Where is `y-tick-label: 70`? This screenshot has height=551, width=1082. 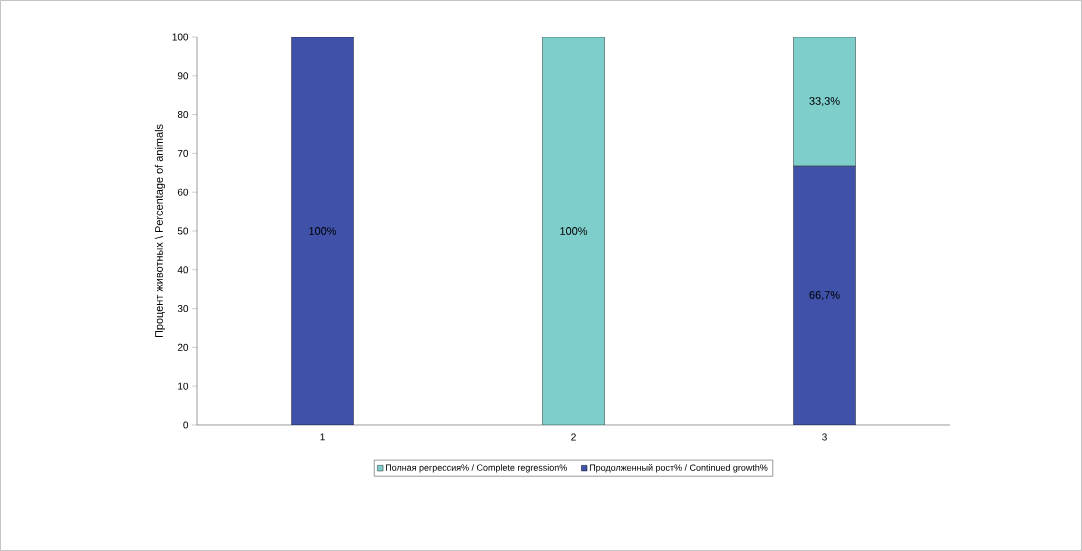 y-tick-label: 70 is located at coordinates (183, 153).